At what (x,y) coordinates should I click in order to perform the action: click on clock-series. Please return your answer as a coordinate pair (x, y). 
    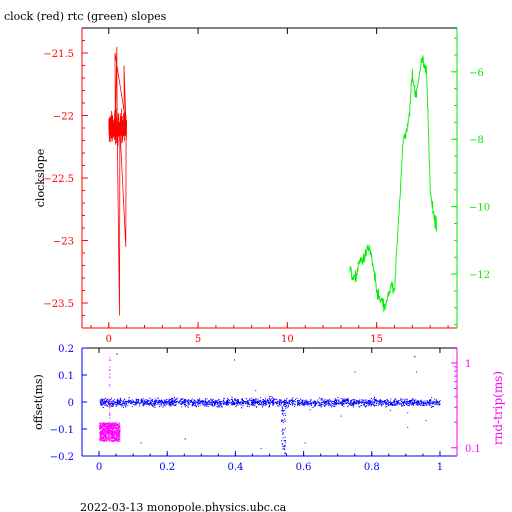
    Looking at the image, I should click on (117, 181).